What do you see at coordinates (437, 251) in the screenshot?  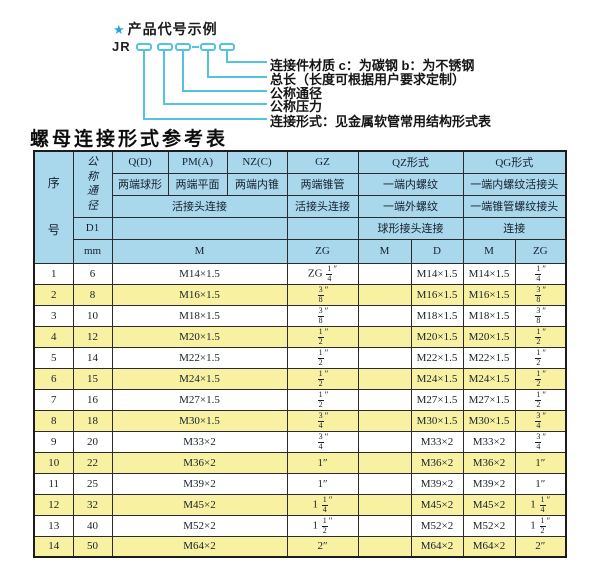 I see `header-qz-d-col: D` at bounding box center [437, 251].